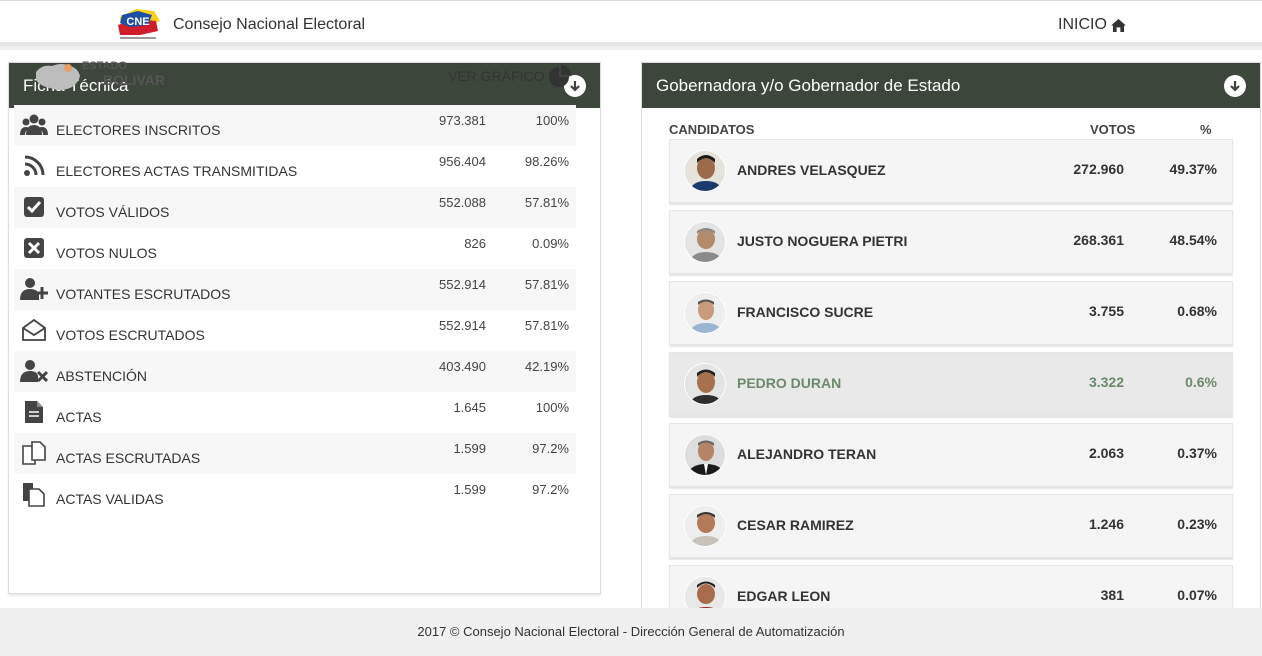 The height and width of the screenshot is (656, 1262). I want to click on panel-title: Gobernadora y/o Gobernador de Estado, so click(808, 85).